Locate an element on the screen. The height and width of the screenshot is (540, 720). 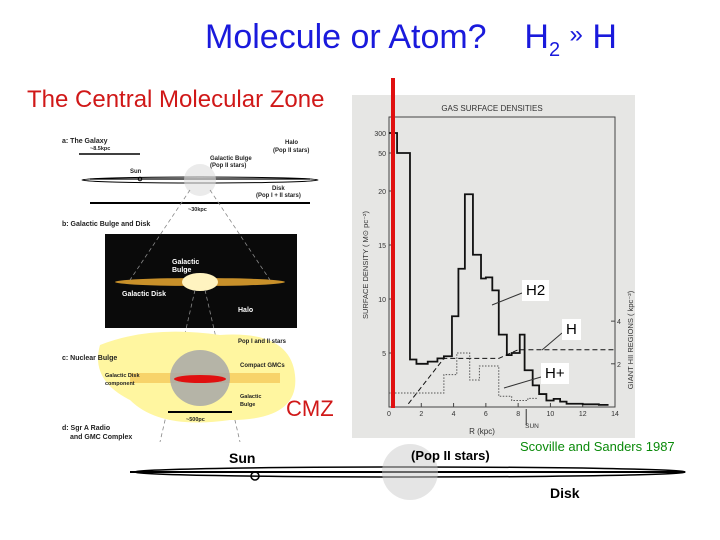
c-bulge-label-1: Galactic is located at coordinates (250, 397).